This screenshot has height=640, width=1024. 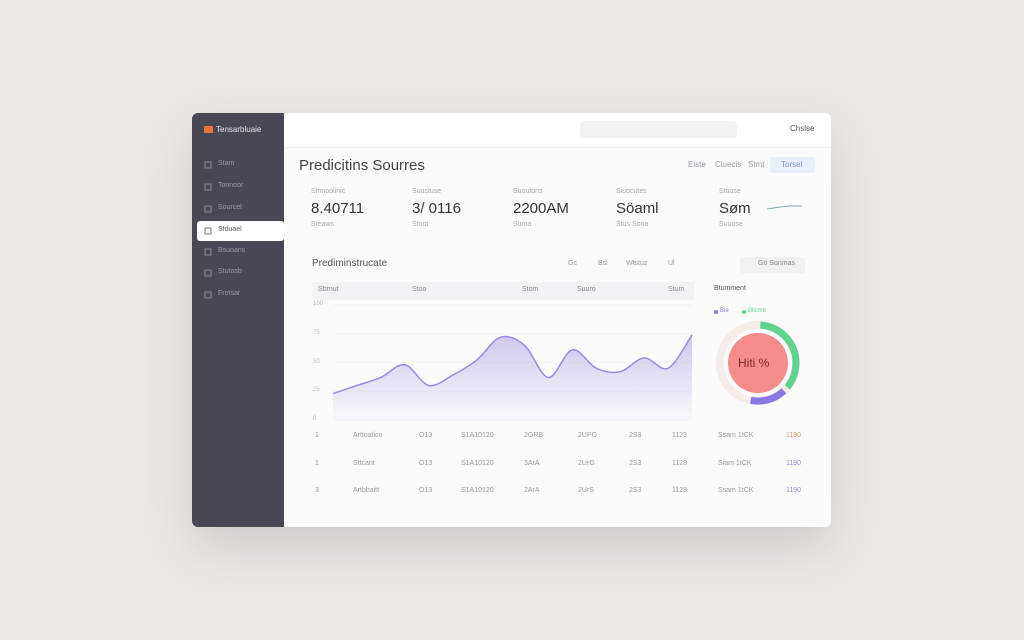 What do you see at coordinates (315, 419) in the screenshot?
I see `y-tick-label: 0` at bounding box center [315, 419].